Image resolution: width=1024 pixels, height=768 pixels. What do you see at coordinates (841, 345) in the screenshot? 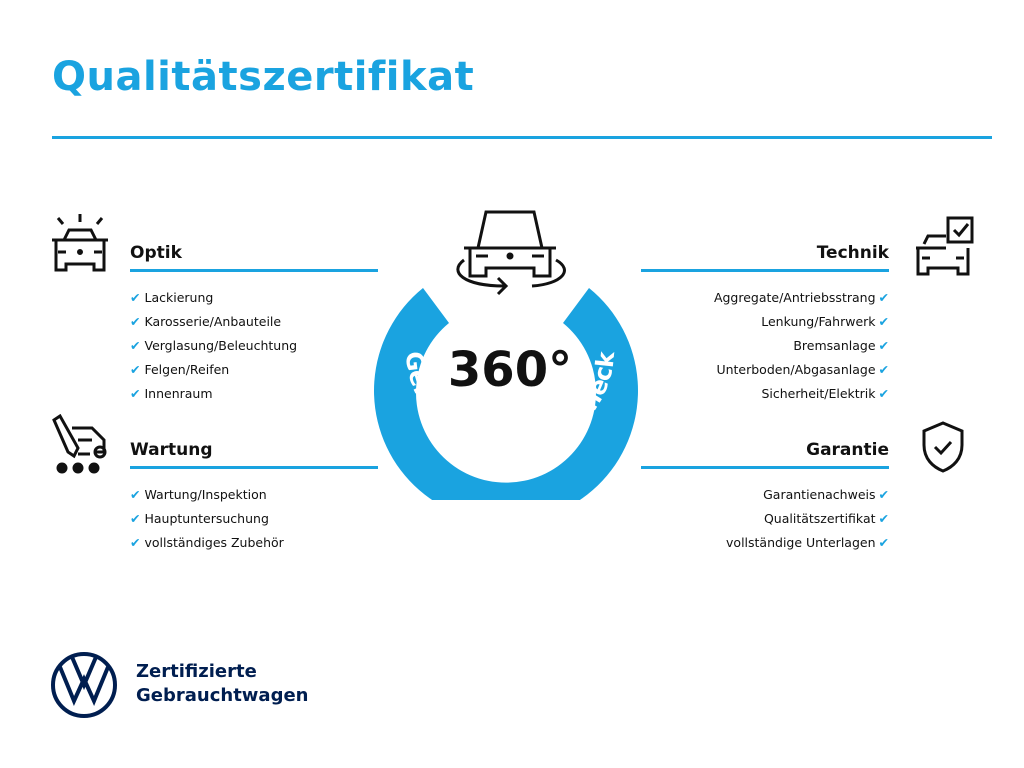
I see `list-item: Bremsanlage ✔` at bounding box center [841, 345].